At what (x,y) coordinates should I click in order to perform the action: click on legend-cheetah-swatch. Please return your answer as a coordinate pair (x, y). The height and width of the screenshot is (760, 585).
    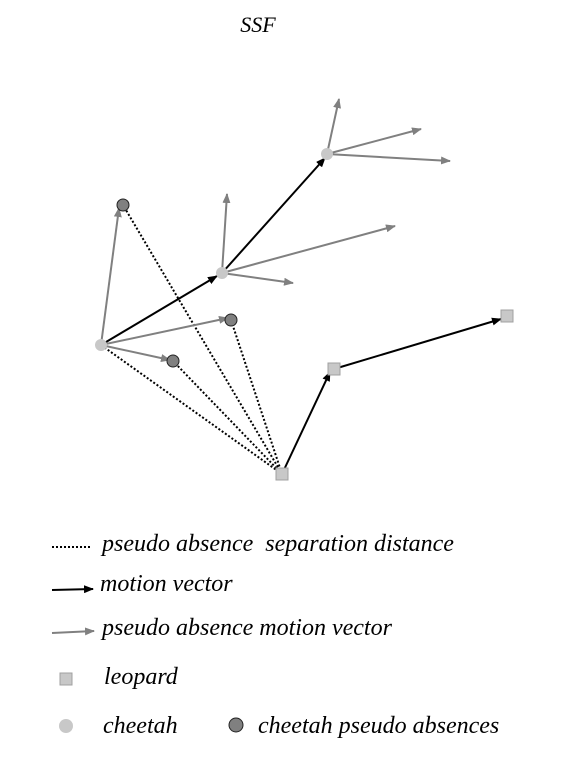
    Looking at the image, I should click on (66, 726).